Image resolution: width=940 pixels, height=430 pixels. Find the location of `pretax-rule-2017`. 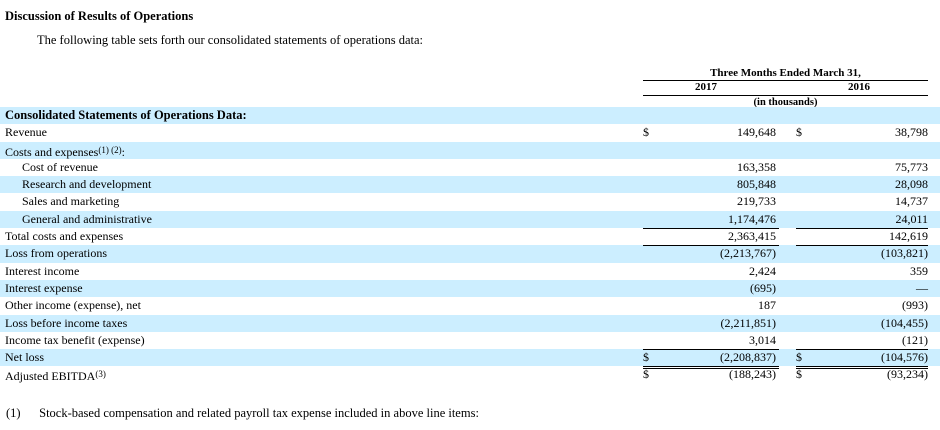

pretax-rule-2017 is located at coordinates (711, 349).